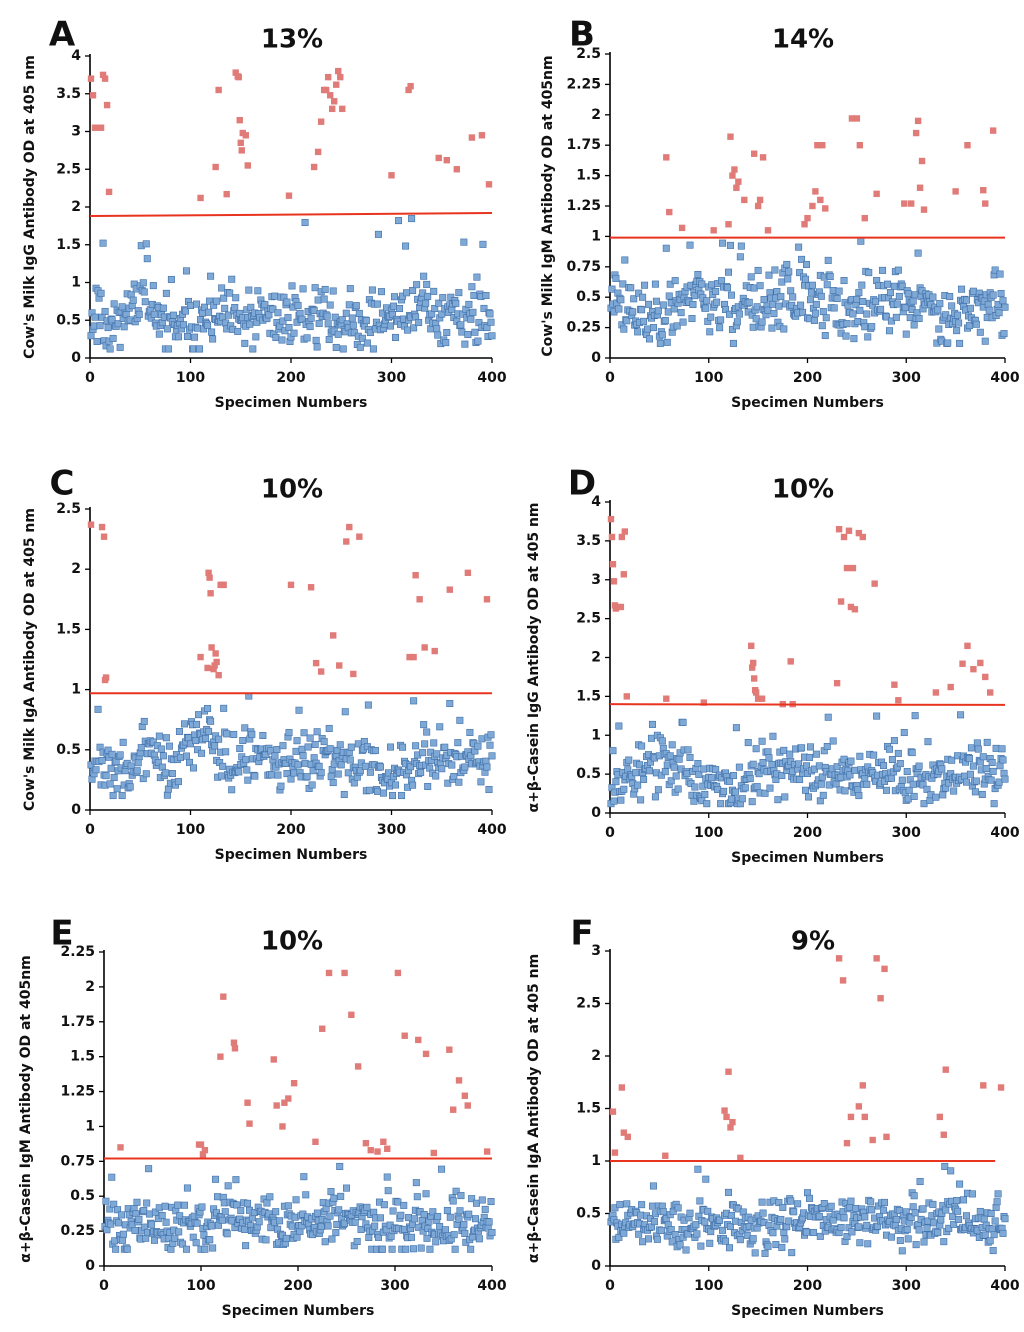 The width and height of the screenshot is (1024, 1332). I want to click on y-tick-label: 1, so click(76, 690).